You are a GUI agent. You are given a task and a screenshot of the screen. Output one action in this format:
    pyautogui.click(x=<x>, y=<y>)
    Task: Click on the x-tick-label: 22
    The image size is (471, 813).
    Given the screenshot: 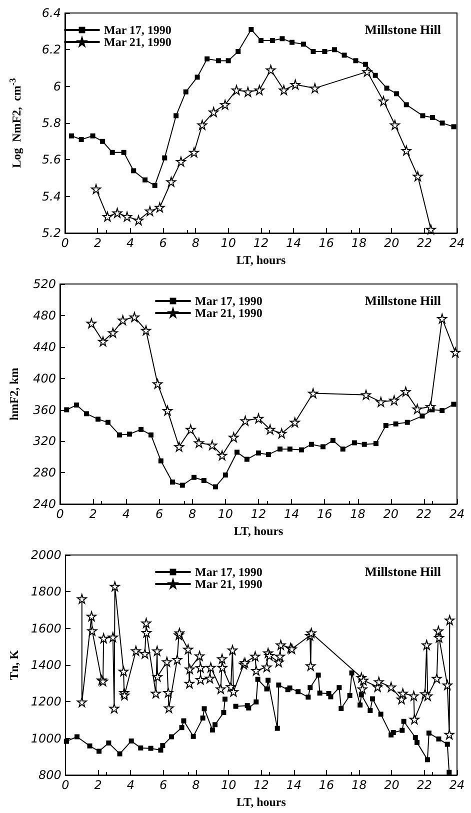 What is the action you would take?
    pyautogui.click(x=424, y=243)
    